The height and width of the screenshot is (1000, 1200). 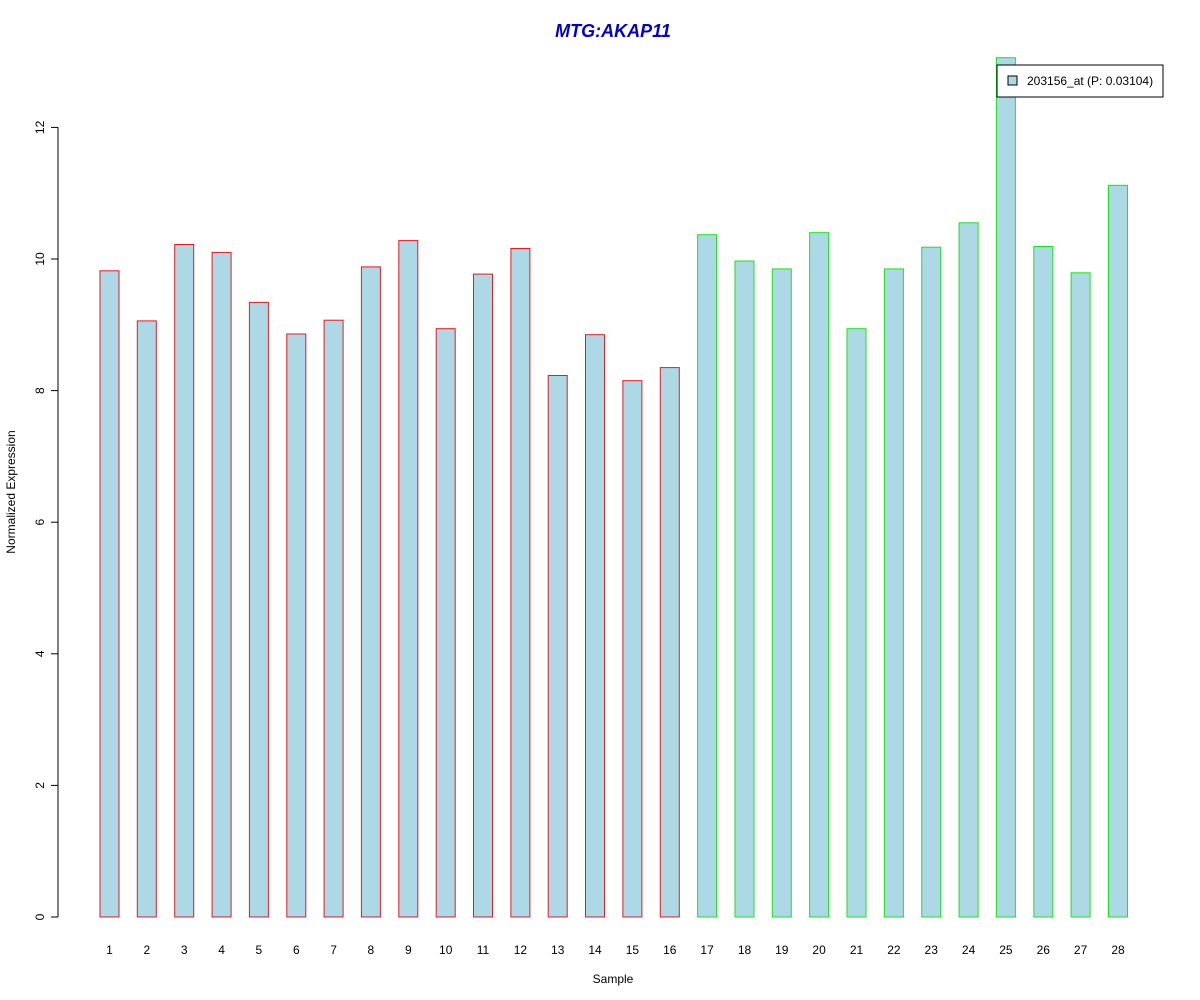 What do you see at coordinates (1081, 950) in the screenshot?
I see `x-tick-label: 27` at bounding box center [1081, 950].